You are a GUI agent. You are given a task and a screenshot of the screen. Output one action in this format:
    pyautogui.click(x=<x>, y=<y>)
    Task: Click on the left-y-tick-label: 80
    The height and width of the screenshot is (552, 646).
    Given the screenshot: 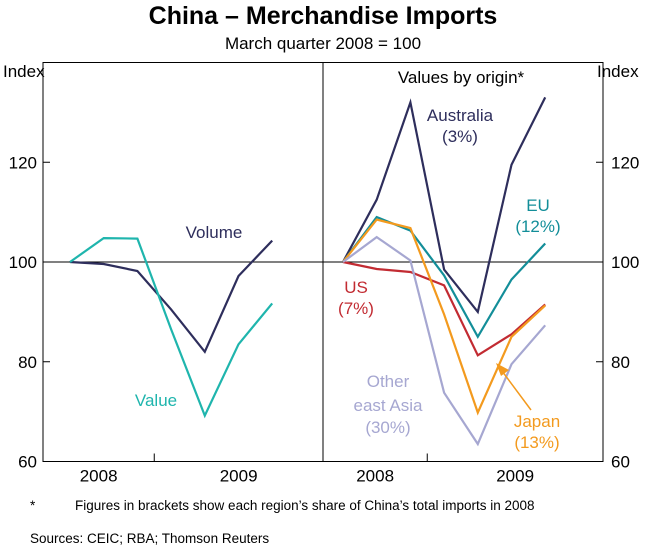 What is the action you would take?
    pyautogui.click(x=27, y=362)
    